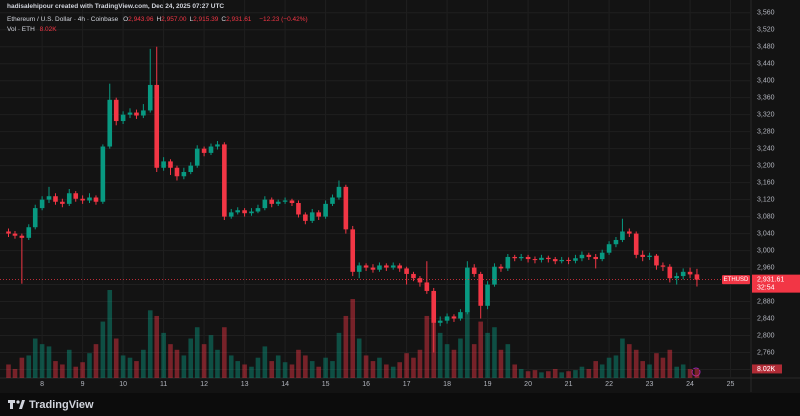  I want to click on y-tick-label: 3,280, so click(766, 132).